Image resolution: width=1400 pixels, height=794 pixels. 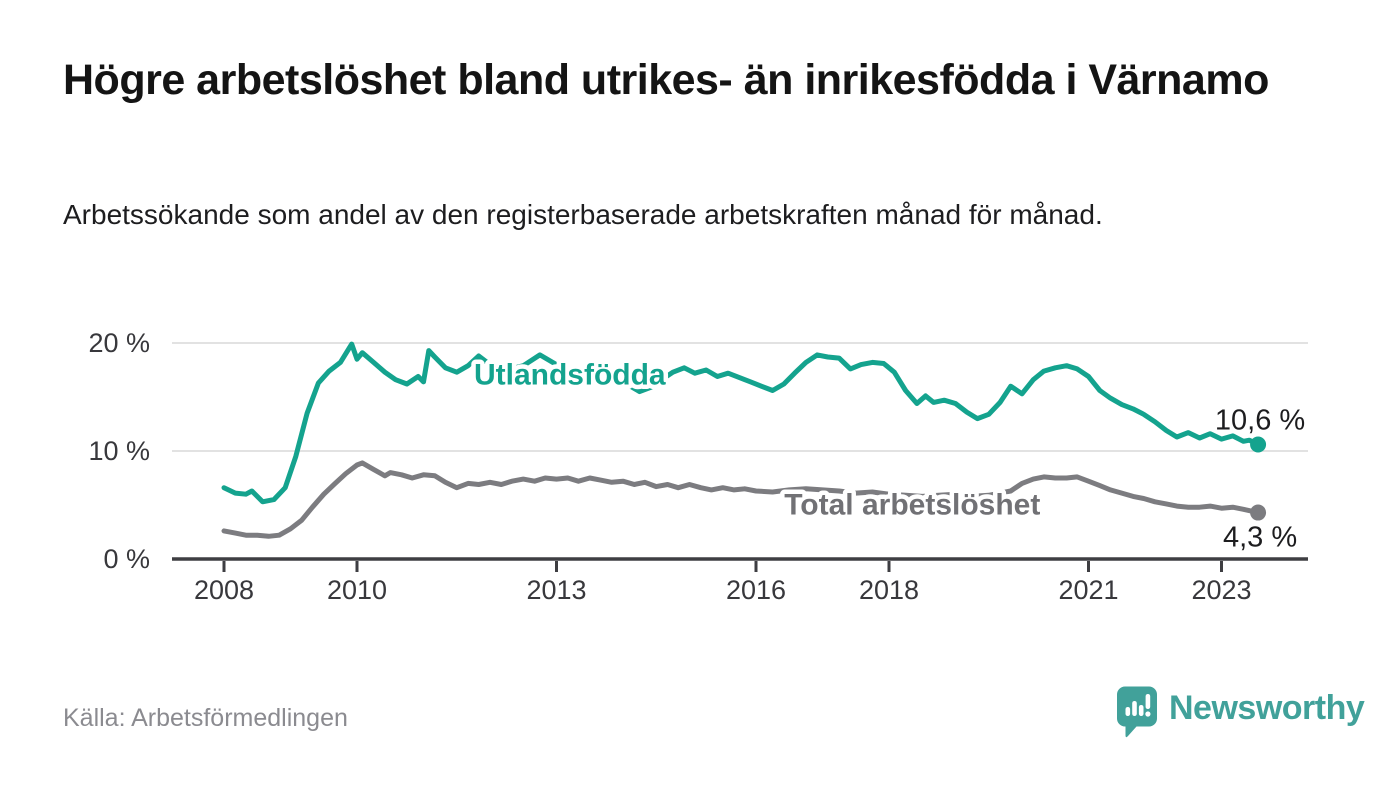 What do you see at coordinates (912, 504) in the screenshot?
I see `series-label-1: Total arbetslöshet` at bounding box center [912, 504].